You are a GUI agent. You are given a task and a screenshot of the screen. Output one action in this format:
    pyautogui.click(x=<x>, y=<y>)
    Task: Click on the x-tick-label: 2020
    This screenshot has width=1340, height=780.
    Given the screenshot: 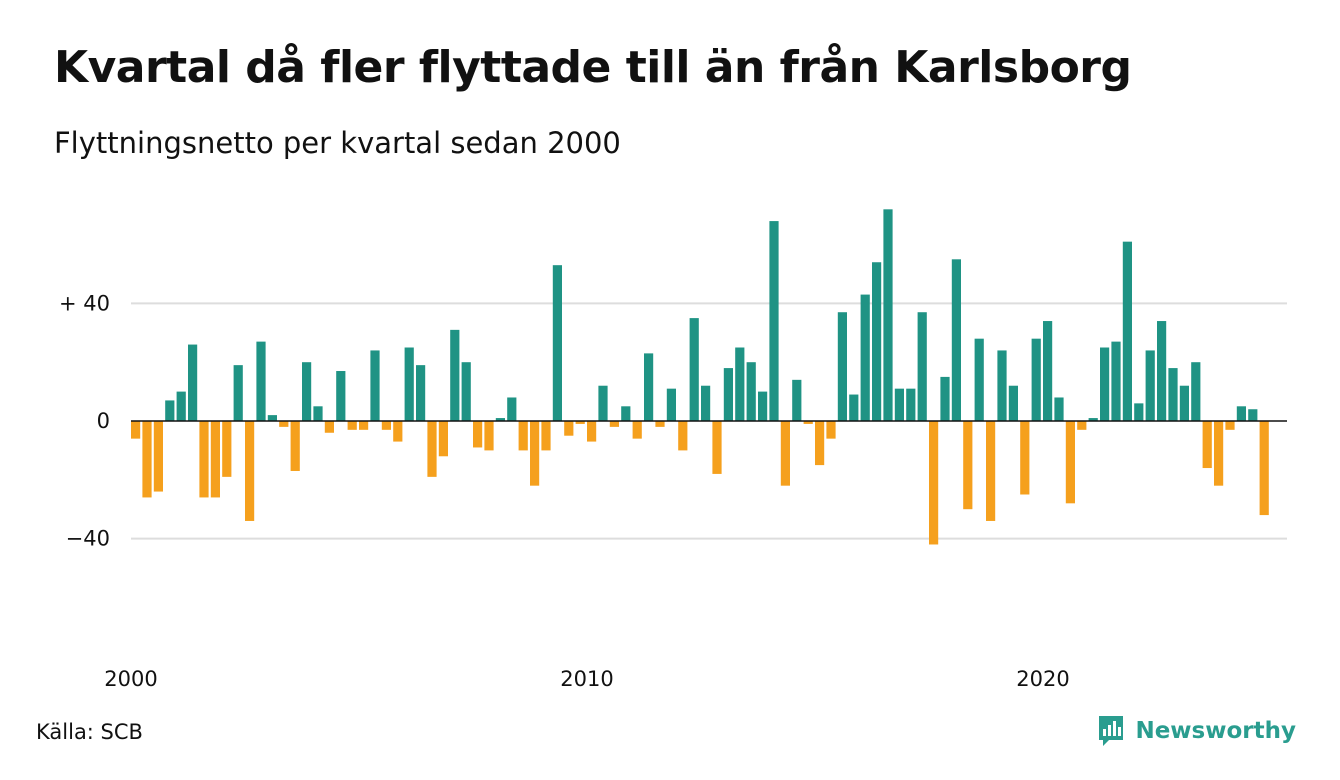 What is the action you would take?
    pyautogui.click(x=1042, y=679)
    